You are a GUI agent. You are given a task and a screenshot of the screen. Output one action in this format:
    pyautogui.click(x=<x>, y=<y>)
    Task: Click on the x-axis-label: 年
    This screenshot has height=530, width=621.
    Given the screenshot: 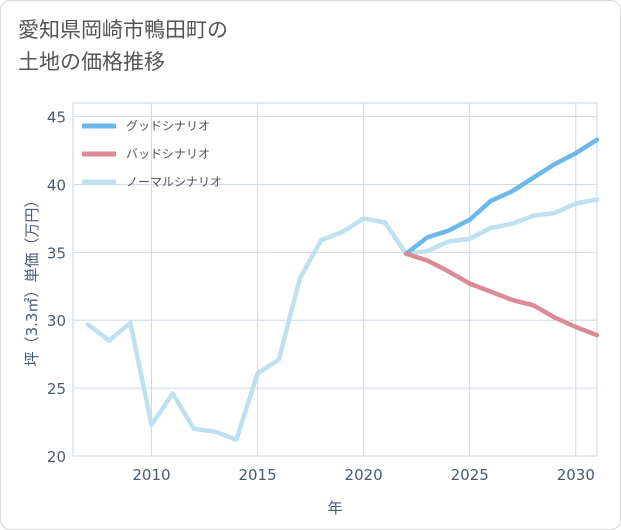 What is the action you would take?
    pyautogui.click(x=334, y=508)
    